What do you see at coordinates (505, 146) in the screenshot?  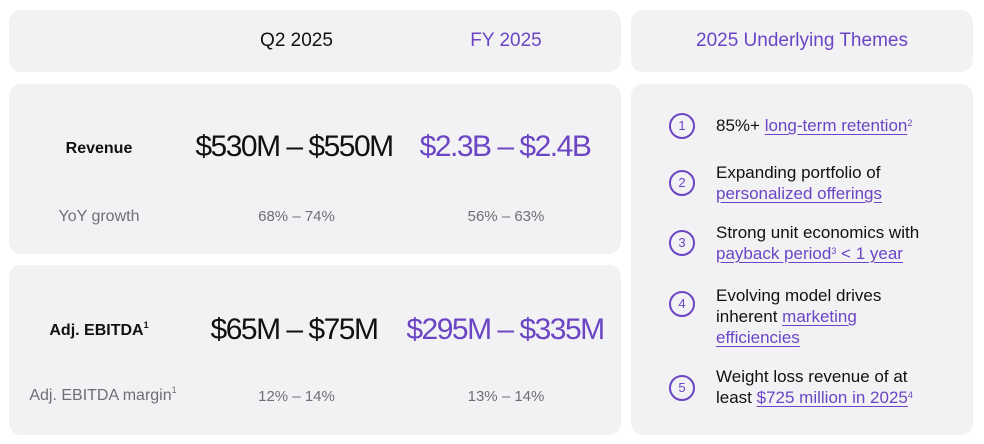 I see `revenue-fy-value: $2.3B – $2.4B` at bounding box center [505, 146].